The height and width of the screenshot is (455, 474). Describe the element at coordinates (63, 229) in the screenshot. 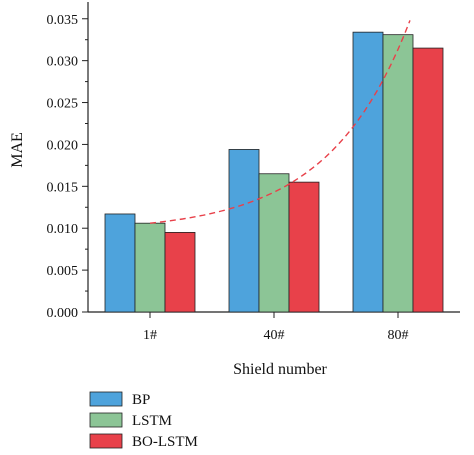

I see `y-tick-label-2: 0.010` at that location.